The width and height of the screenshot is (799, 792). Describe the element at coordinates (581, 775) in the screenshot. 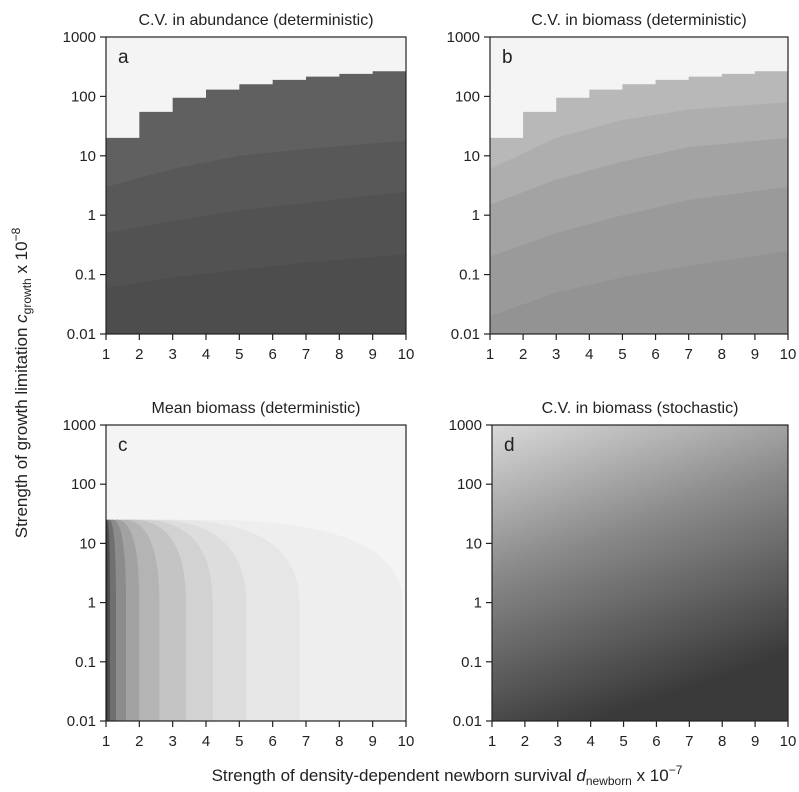

I see `x-axis-label-var: d` at that location.